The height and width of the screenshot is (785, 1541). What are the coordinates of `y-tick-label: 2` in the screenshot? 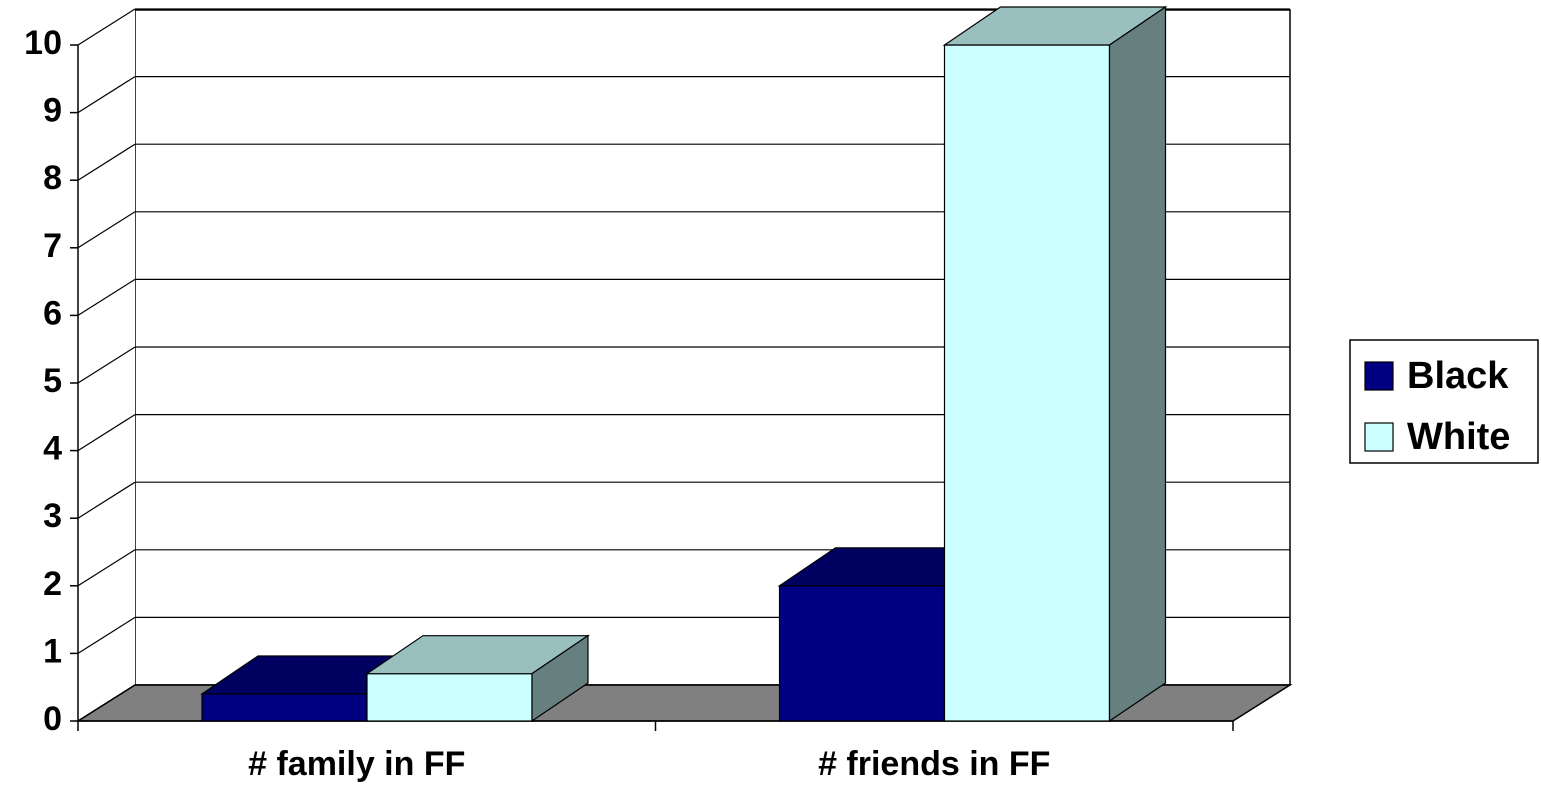 It's located at (52, 584).